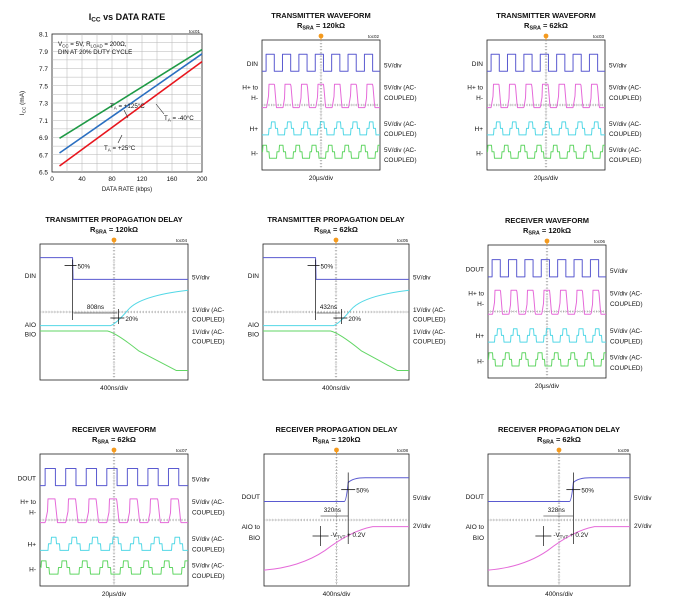  Describe the element at coordinates (90, 17) in the screenshot. I see `chart-title-part: I` at that location.